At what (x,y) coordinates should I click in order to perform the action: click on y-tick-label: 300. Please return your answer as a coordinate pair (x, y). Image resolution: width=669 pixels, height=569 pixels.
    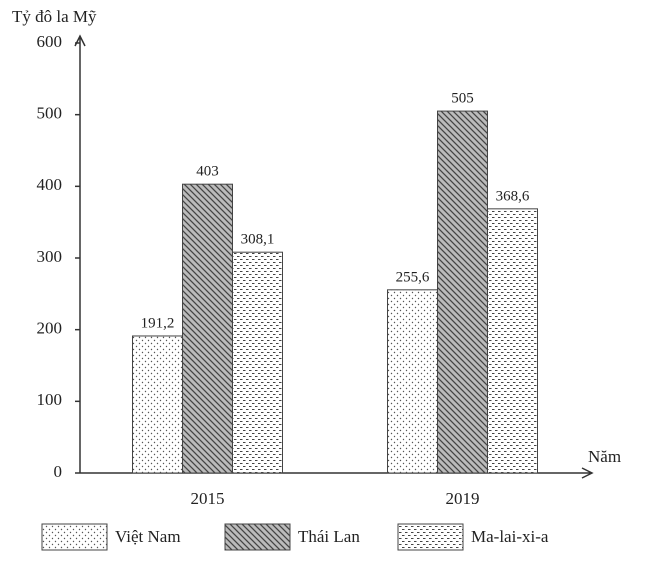
    Looking at the image, I should click on (50, 256).